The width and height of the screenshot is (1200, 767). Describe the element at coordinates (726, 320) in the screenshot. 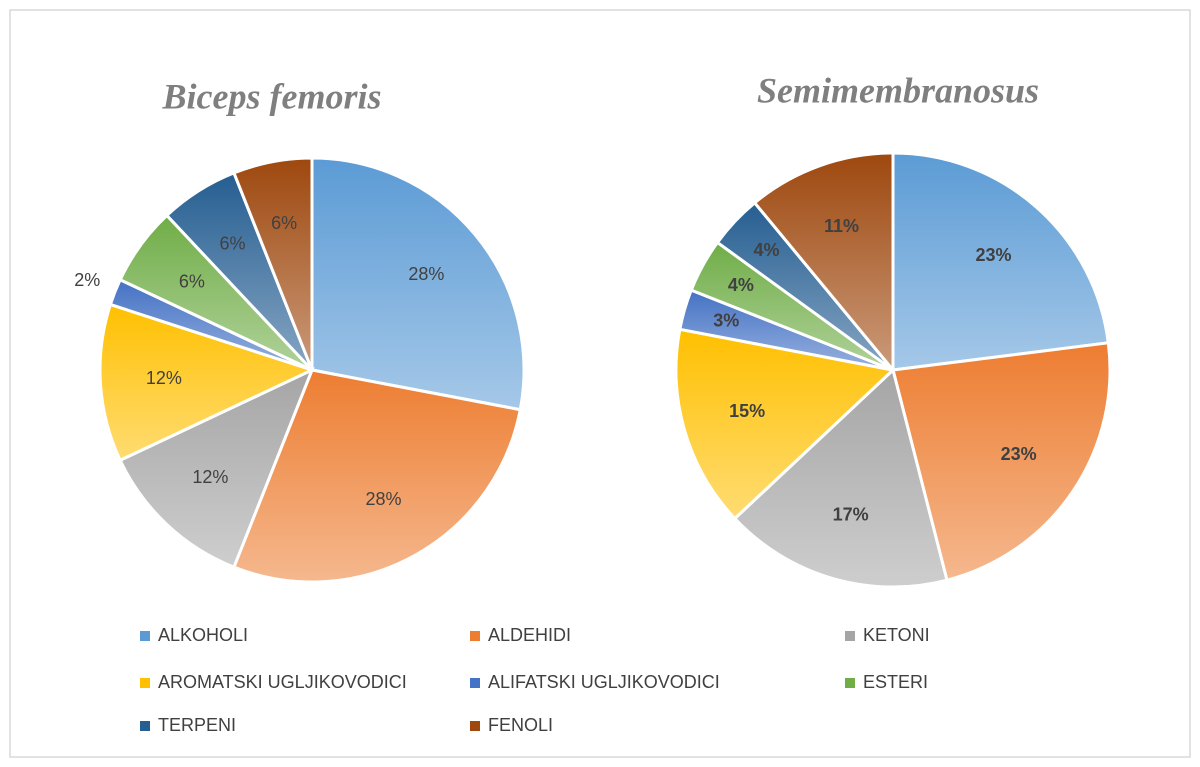

I see `data-label: 3%` at that location.